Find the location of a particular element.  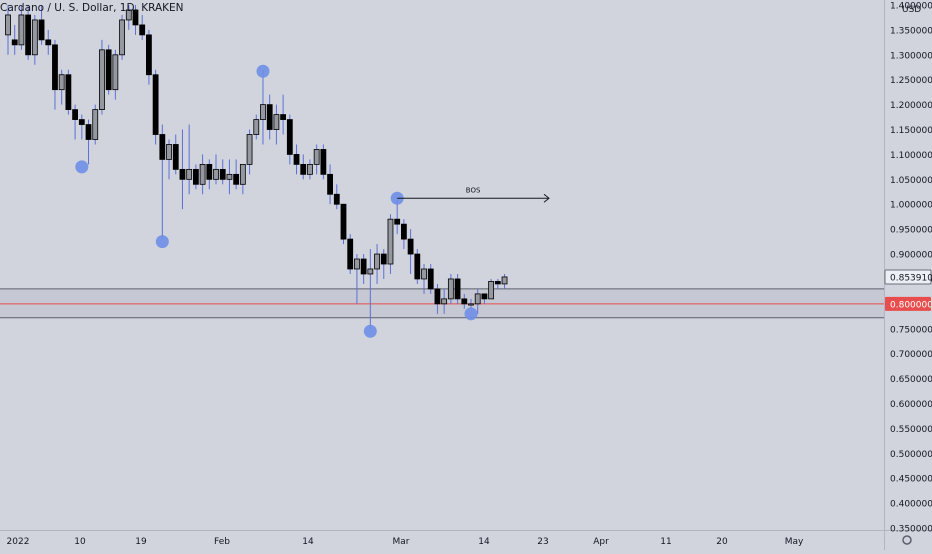

price-tick-label: 0.450000 is located at coordinates (911, 480).